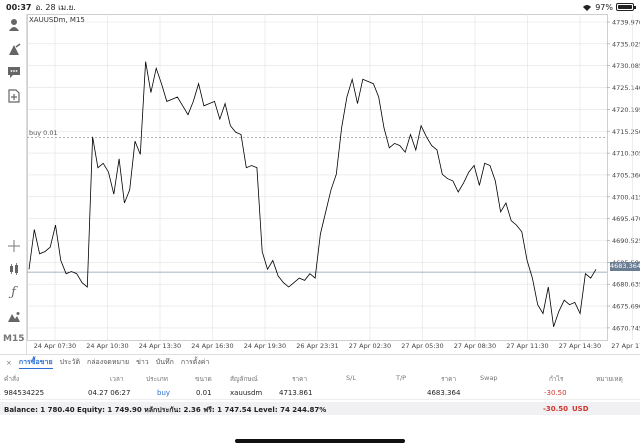 The width and height of the screenshot is (640, 447). What do you see at coordinates (142, 362) in the screenshot?
I see `tab-news: ข่าว` at bounding box center [142, 362].